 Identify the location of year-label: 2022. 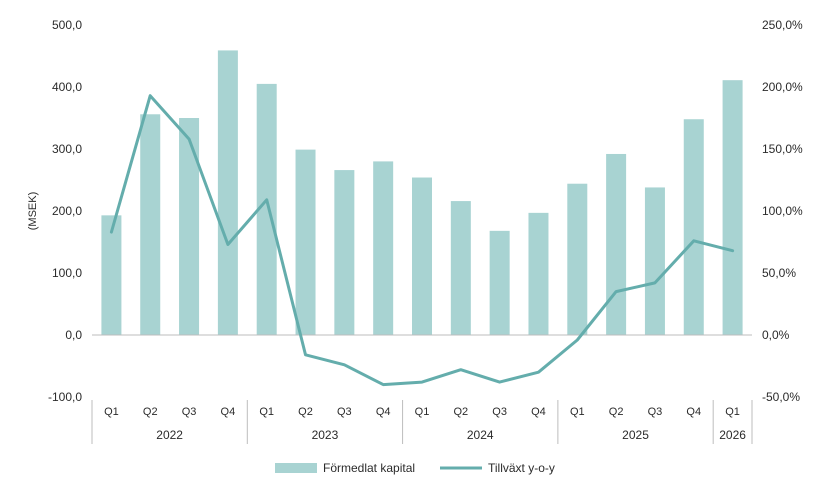
(169, 435).